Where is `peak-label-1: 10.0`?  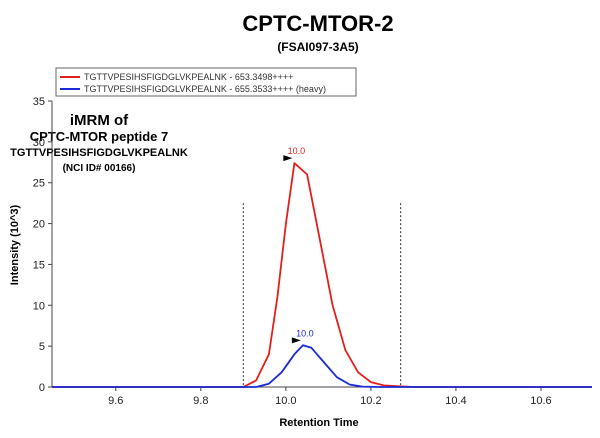 peak-label-1: 10.0 is located at coordinates (305, 333).